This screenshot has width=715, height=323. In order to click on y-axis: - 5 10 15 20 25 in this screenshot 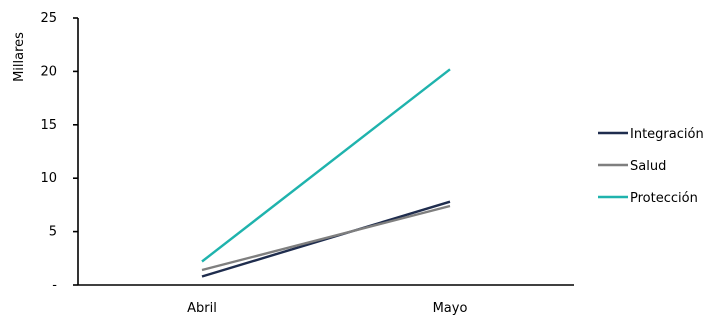, I will do `click(59, 152)`.